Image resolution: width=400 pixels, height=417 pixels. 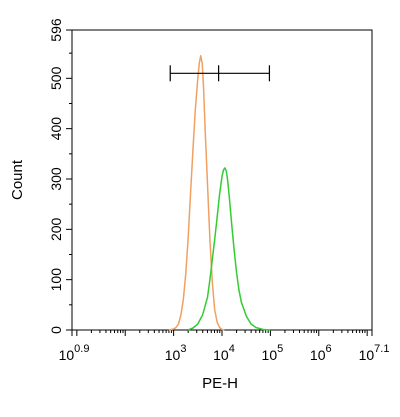 I want to click on x-axis-label: PE-H, so click(x=220, y=383).